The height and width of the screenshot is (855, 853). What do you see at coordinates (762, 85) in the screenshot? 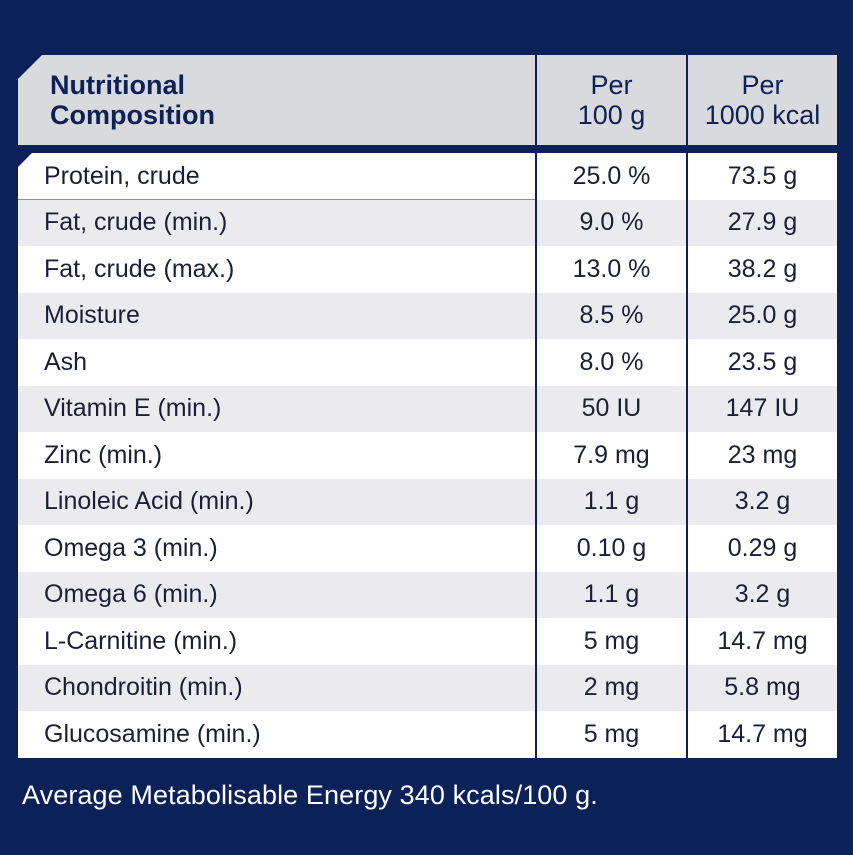
I see `header-col3-line1: Per` at bounding box center [762, 85].